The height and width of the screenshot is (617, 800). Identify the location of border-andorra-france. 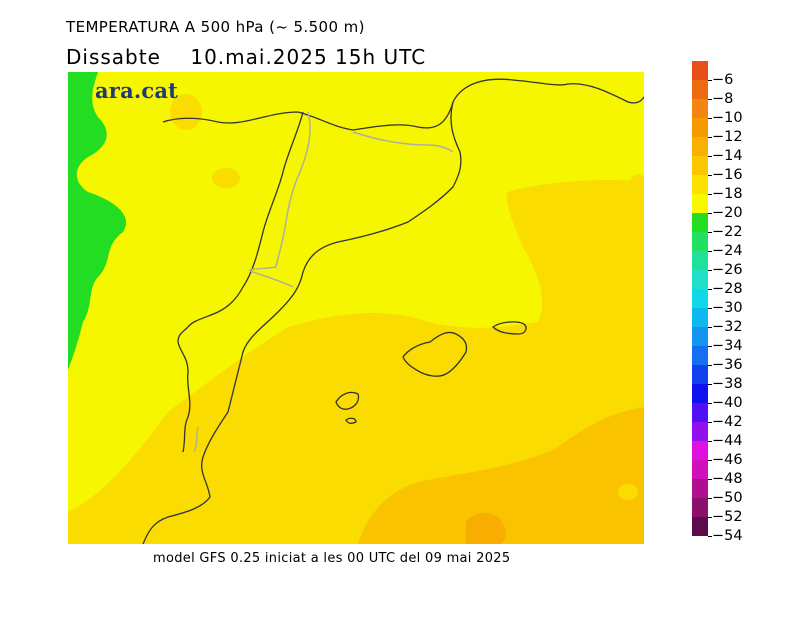
(403, 142).